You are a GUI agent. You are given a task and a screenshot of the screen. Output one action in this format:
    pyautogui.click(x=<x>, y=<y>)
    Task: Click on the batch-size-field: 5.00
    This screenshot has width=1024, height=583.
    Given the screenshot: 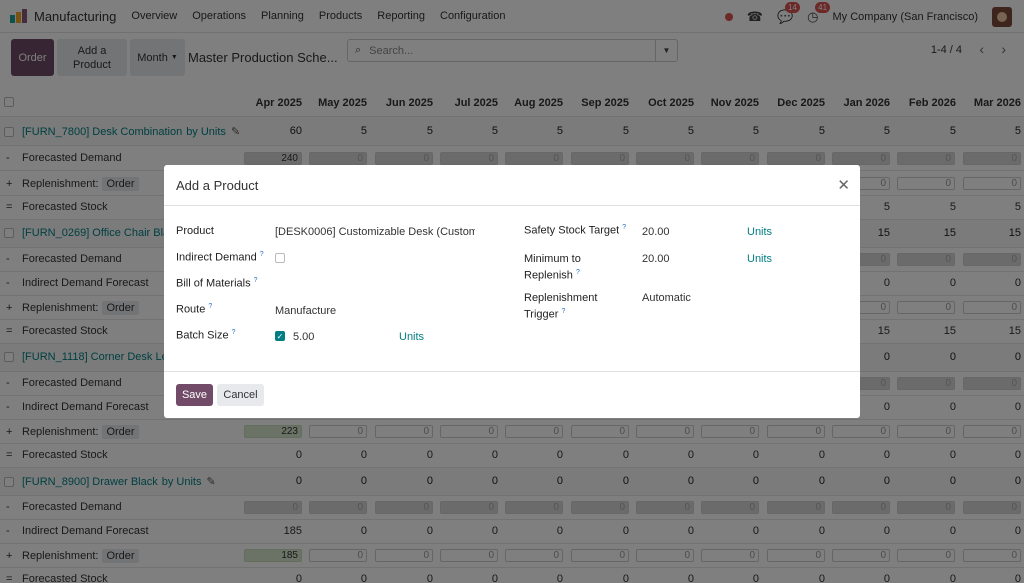 What is the action you would take?
    pyautogui.click(x=304, y=337)
    